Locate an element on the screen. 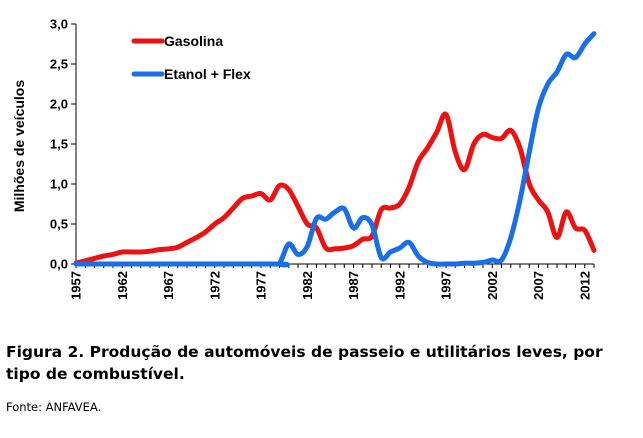  y-axis-label: Milhões de veículos is located at coordinates (19, 146).